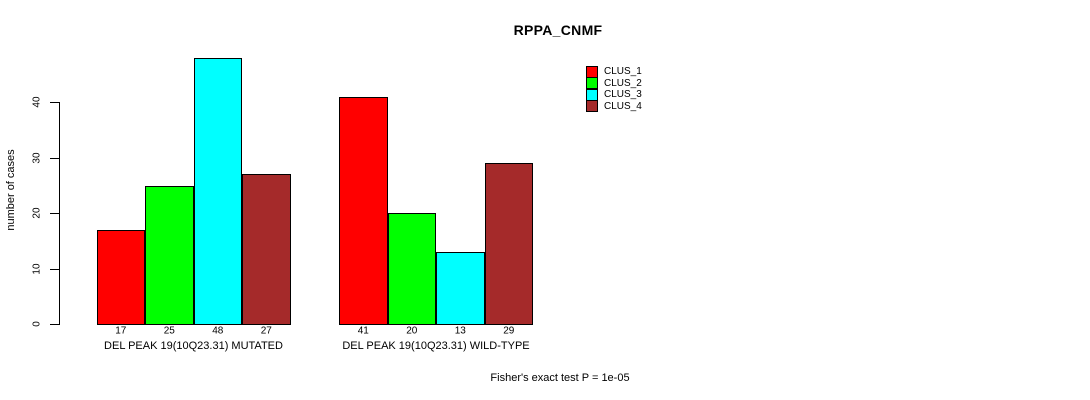  What do you see at coordinates (266, 331) in the screenshot?
I see `bar-value-label: 27` at bounding box center [266, 331].